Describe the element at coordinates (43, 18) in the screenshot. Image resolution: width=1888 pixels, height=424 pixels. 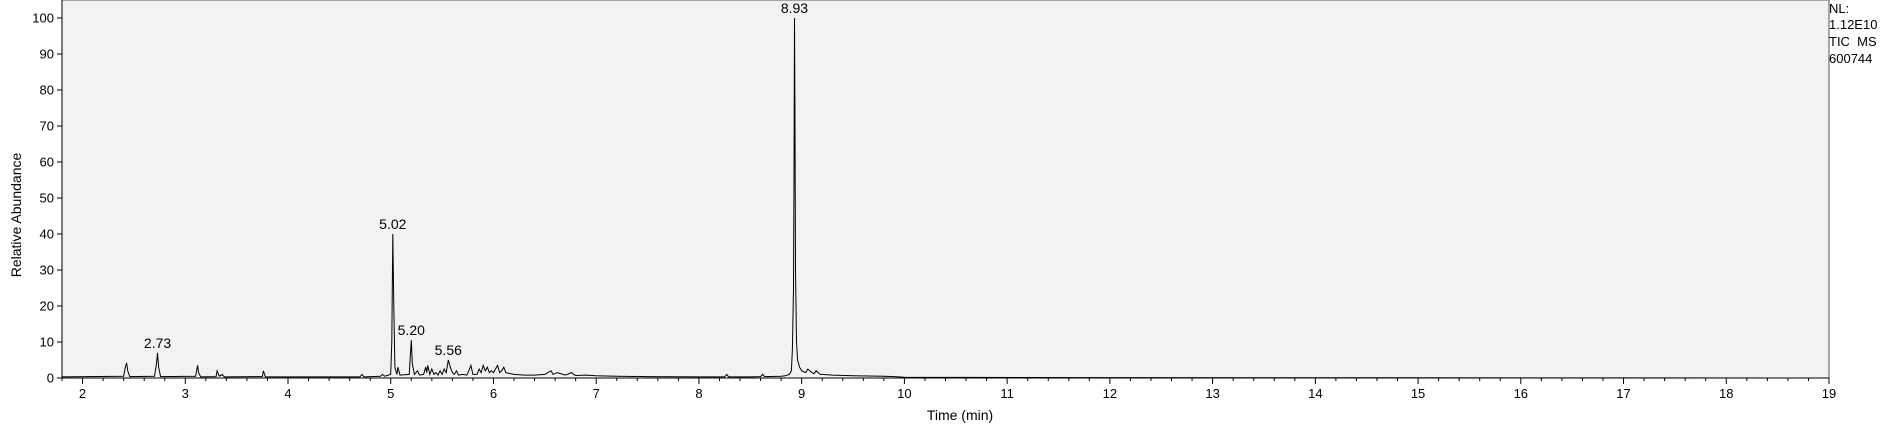
I see `y-tick-label: 100` at that location.